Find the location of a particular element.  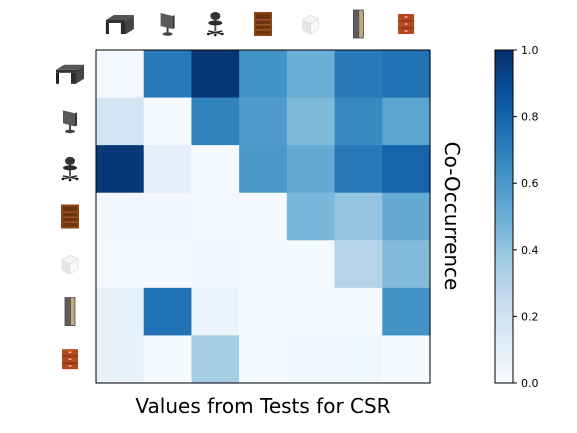

x-axis-label: Values from Tests for CSR is located at coordinates (262, 406).